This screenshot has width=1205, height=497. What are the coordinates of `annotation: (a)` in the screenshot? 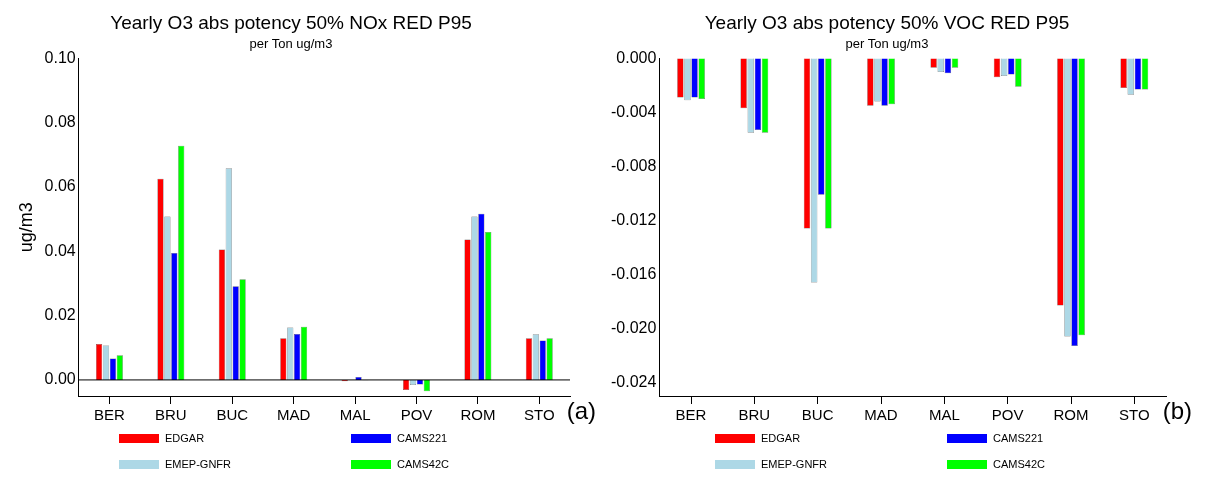 It's located at (581, 410).